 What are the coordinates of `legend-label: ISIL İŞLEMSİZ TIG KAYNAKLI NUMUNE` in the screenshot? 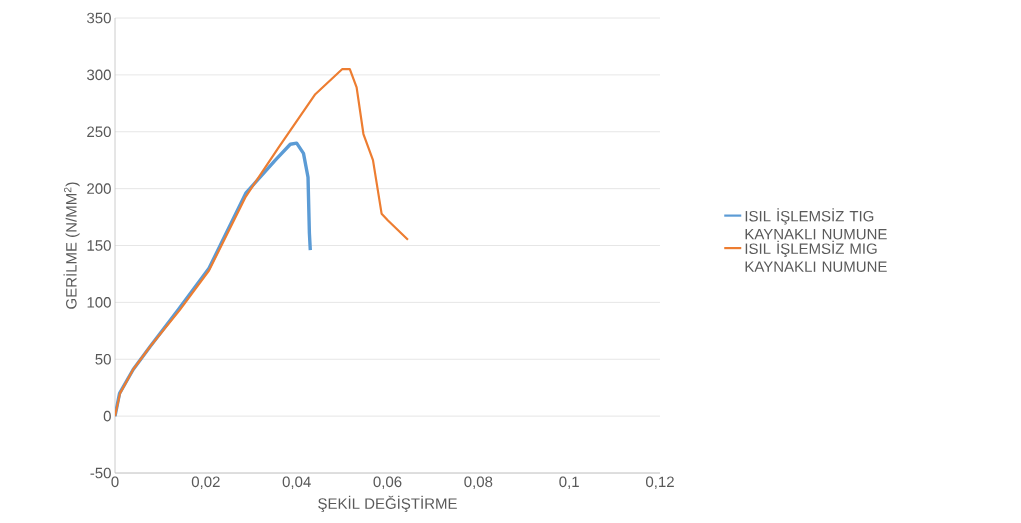 It's located at (816, 224).